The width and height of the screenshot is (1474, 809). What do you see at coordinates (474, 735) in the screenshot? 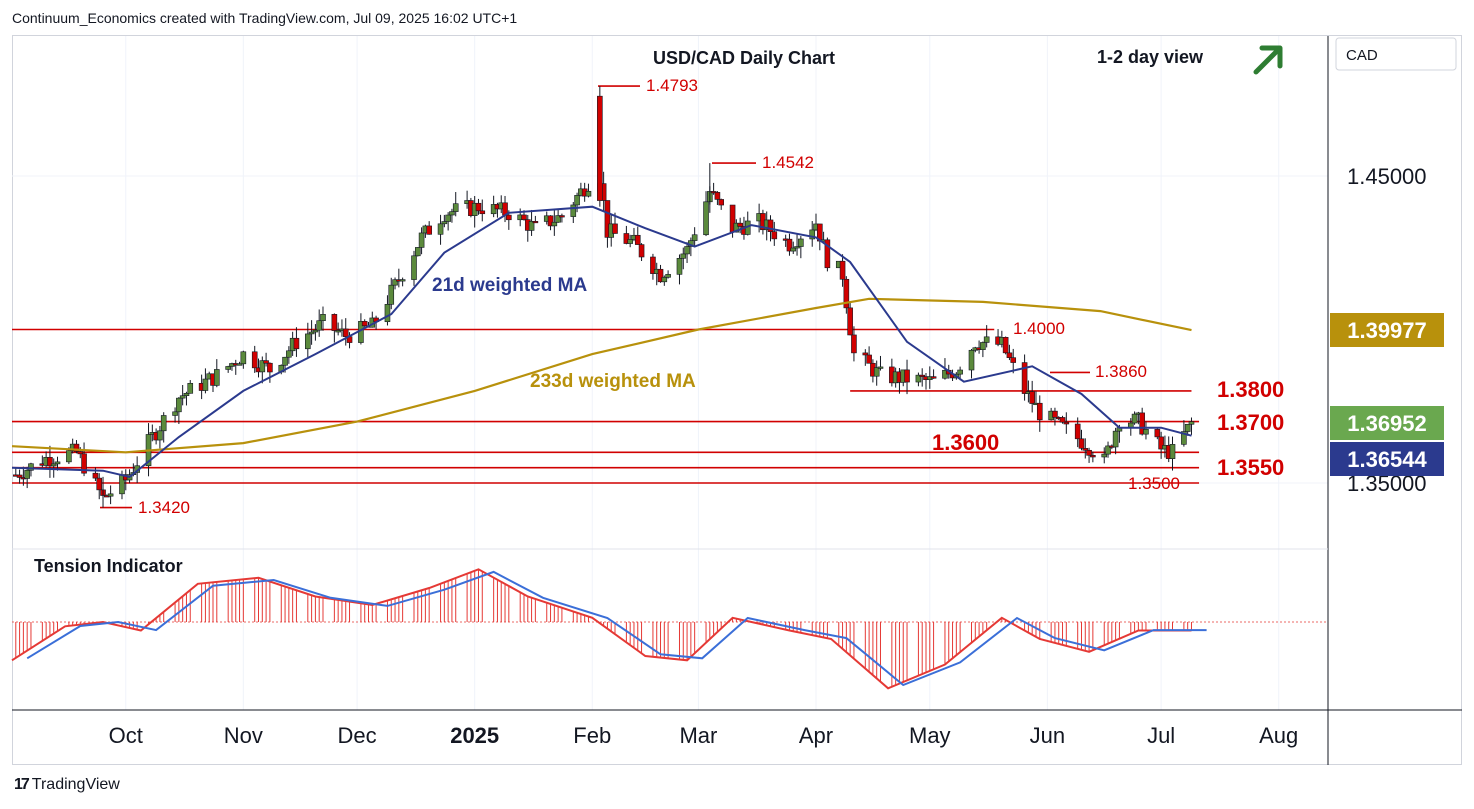
I see `x-tick-label: 2025` at bounding box center [474, 735].